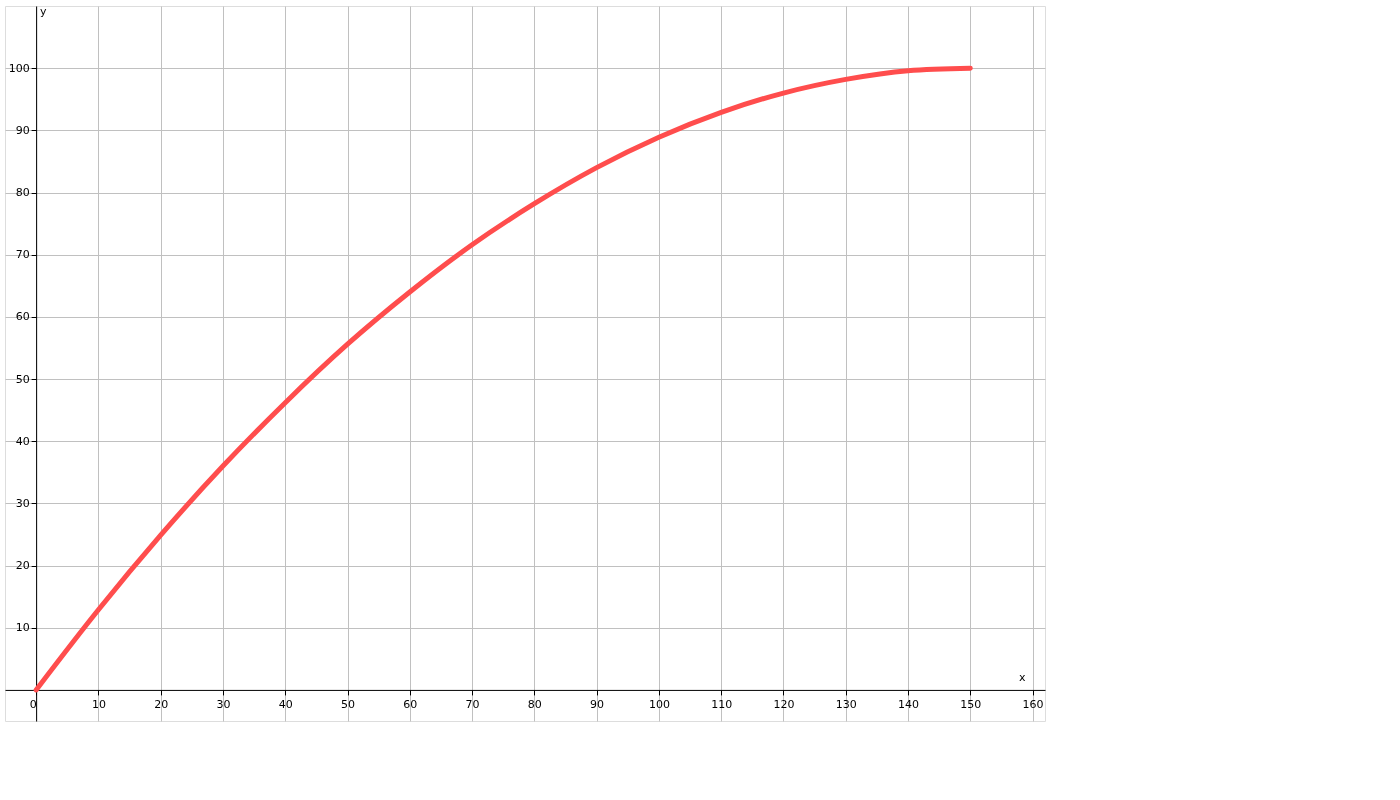 Image resolution: width=1400 pixels, height=800 pixels. What do you see at coordinates (22, 317) in the screenshot?
I see `y-tick-label: 60` at bounding box center [22, 317].